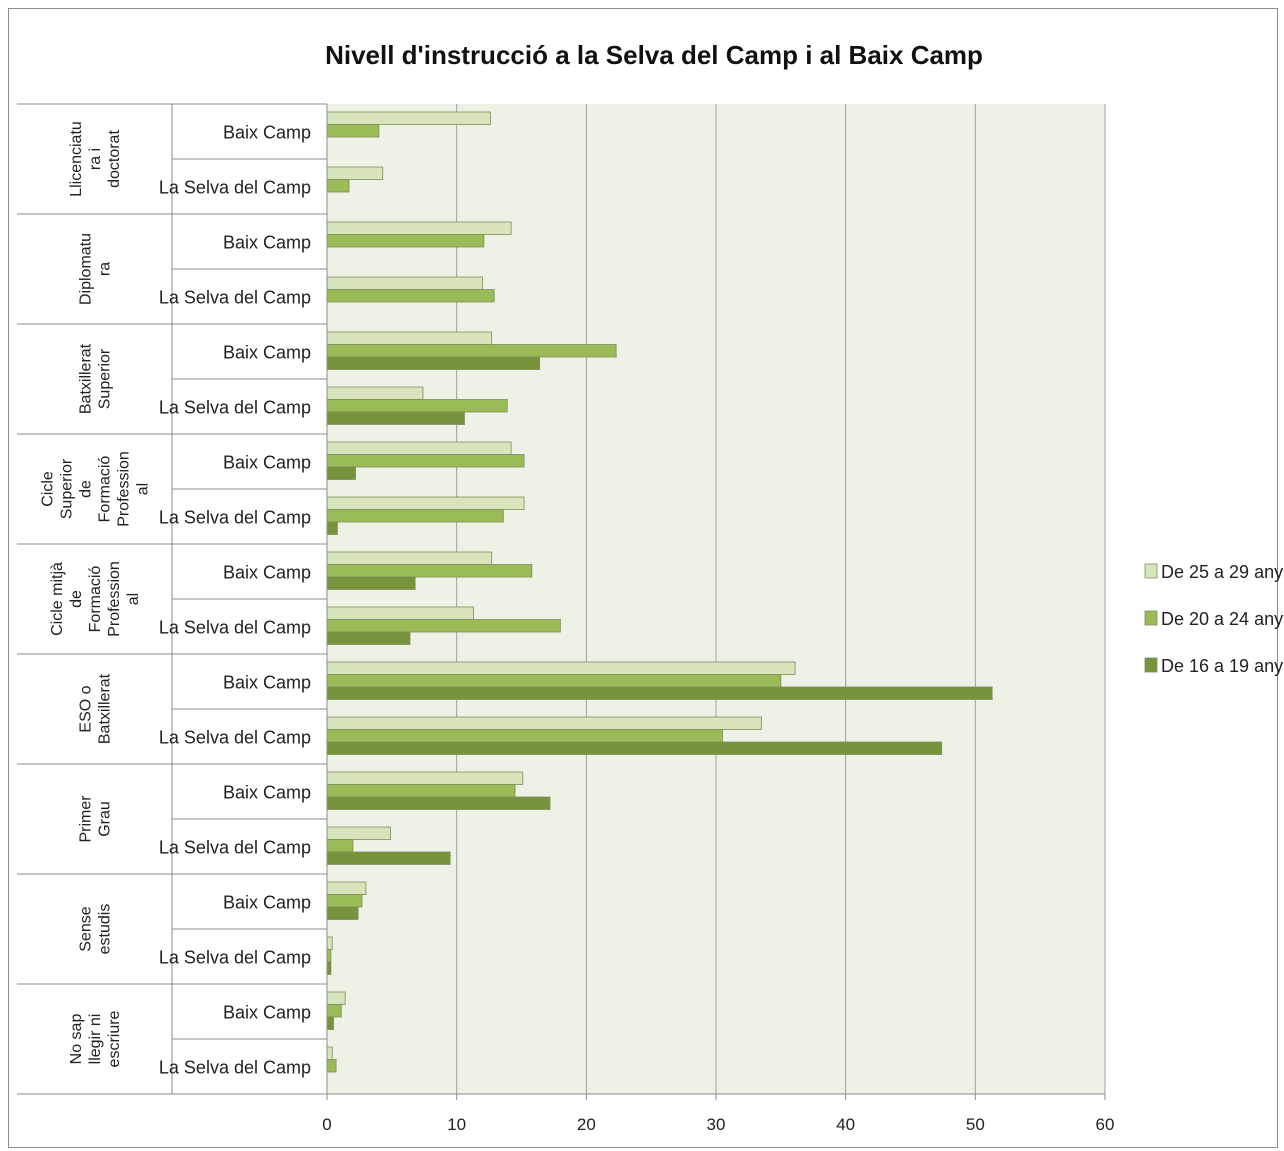  Describe the element at coordinates (1222, 619) in the screenshot. I see `legend-label-1: De 20 a 24 anys` at that location.